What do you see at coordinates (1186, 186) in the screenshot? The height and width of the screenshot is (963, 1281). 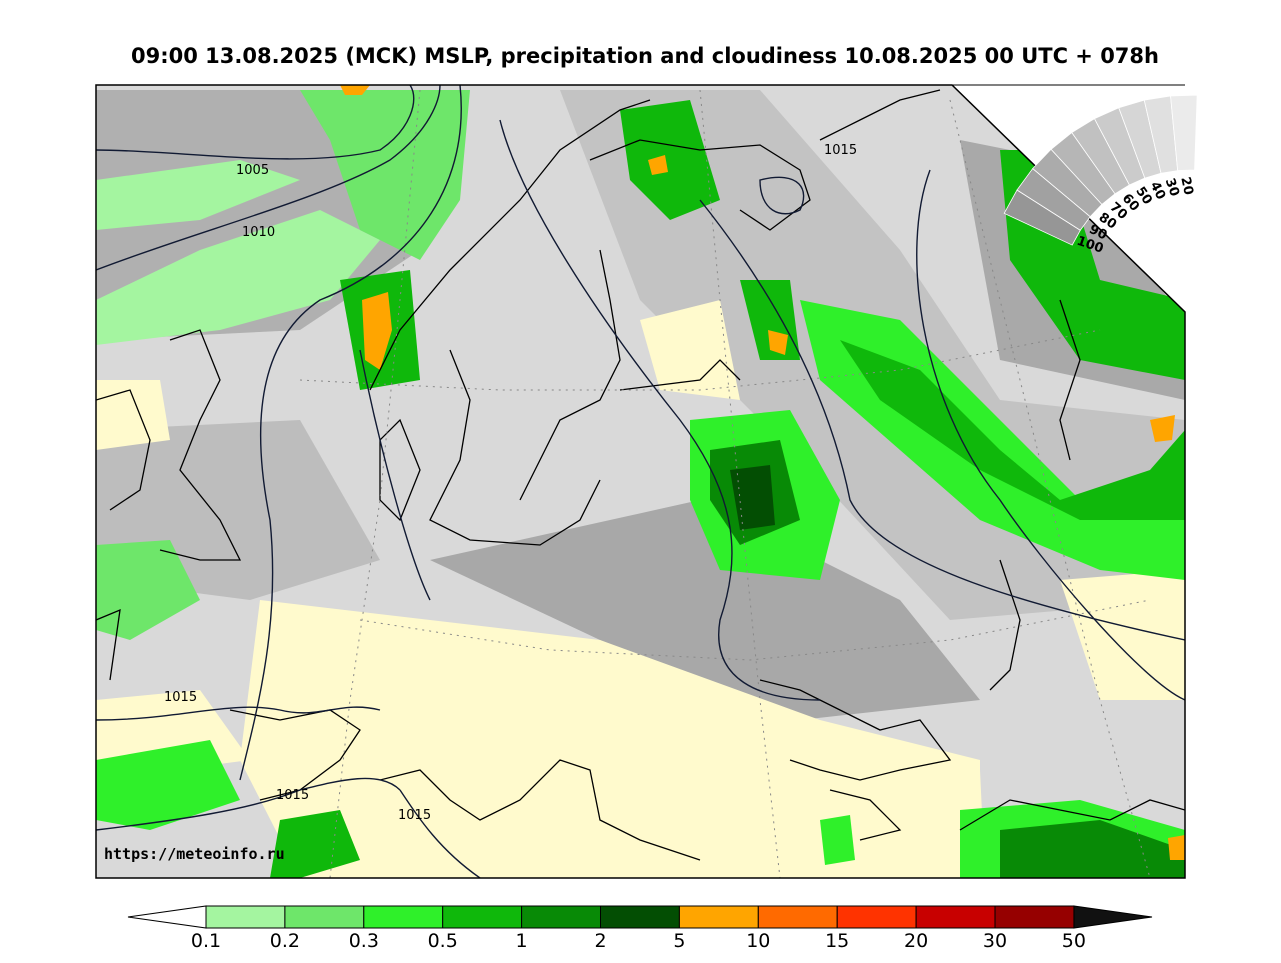 I see `cloudiness-scale-label: 20` at bounding box center [1186, 186].